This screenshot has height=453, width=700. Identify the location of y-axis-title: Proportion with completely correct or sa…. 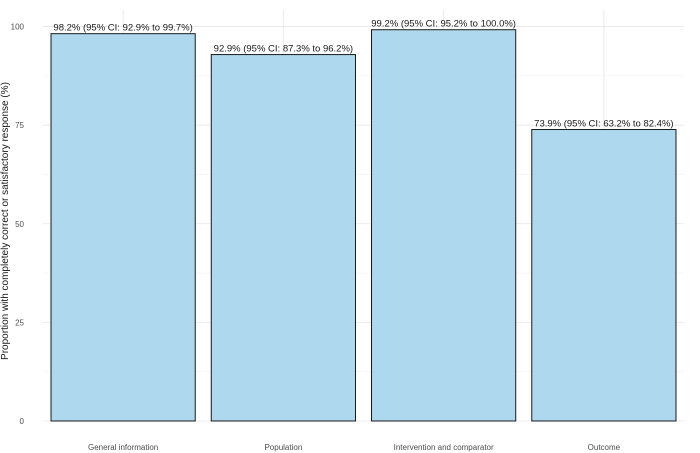
(5, 221).